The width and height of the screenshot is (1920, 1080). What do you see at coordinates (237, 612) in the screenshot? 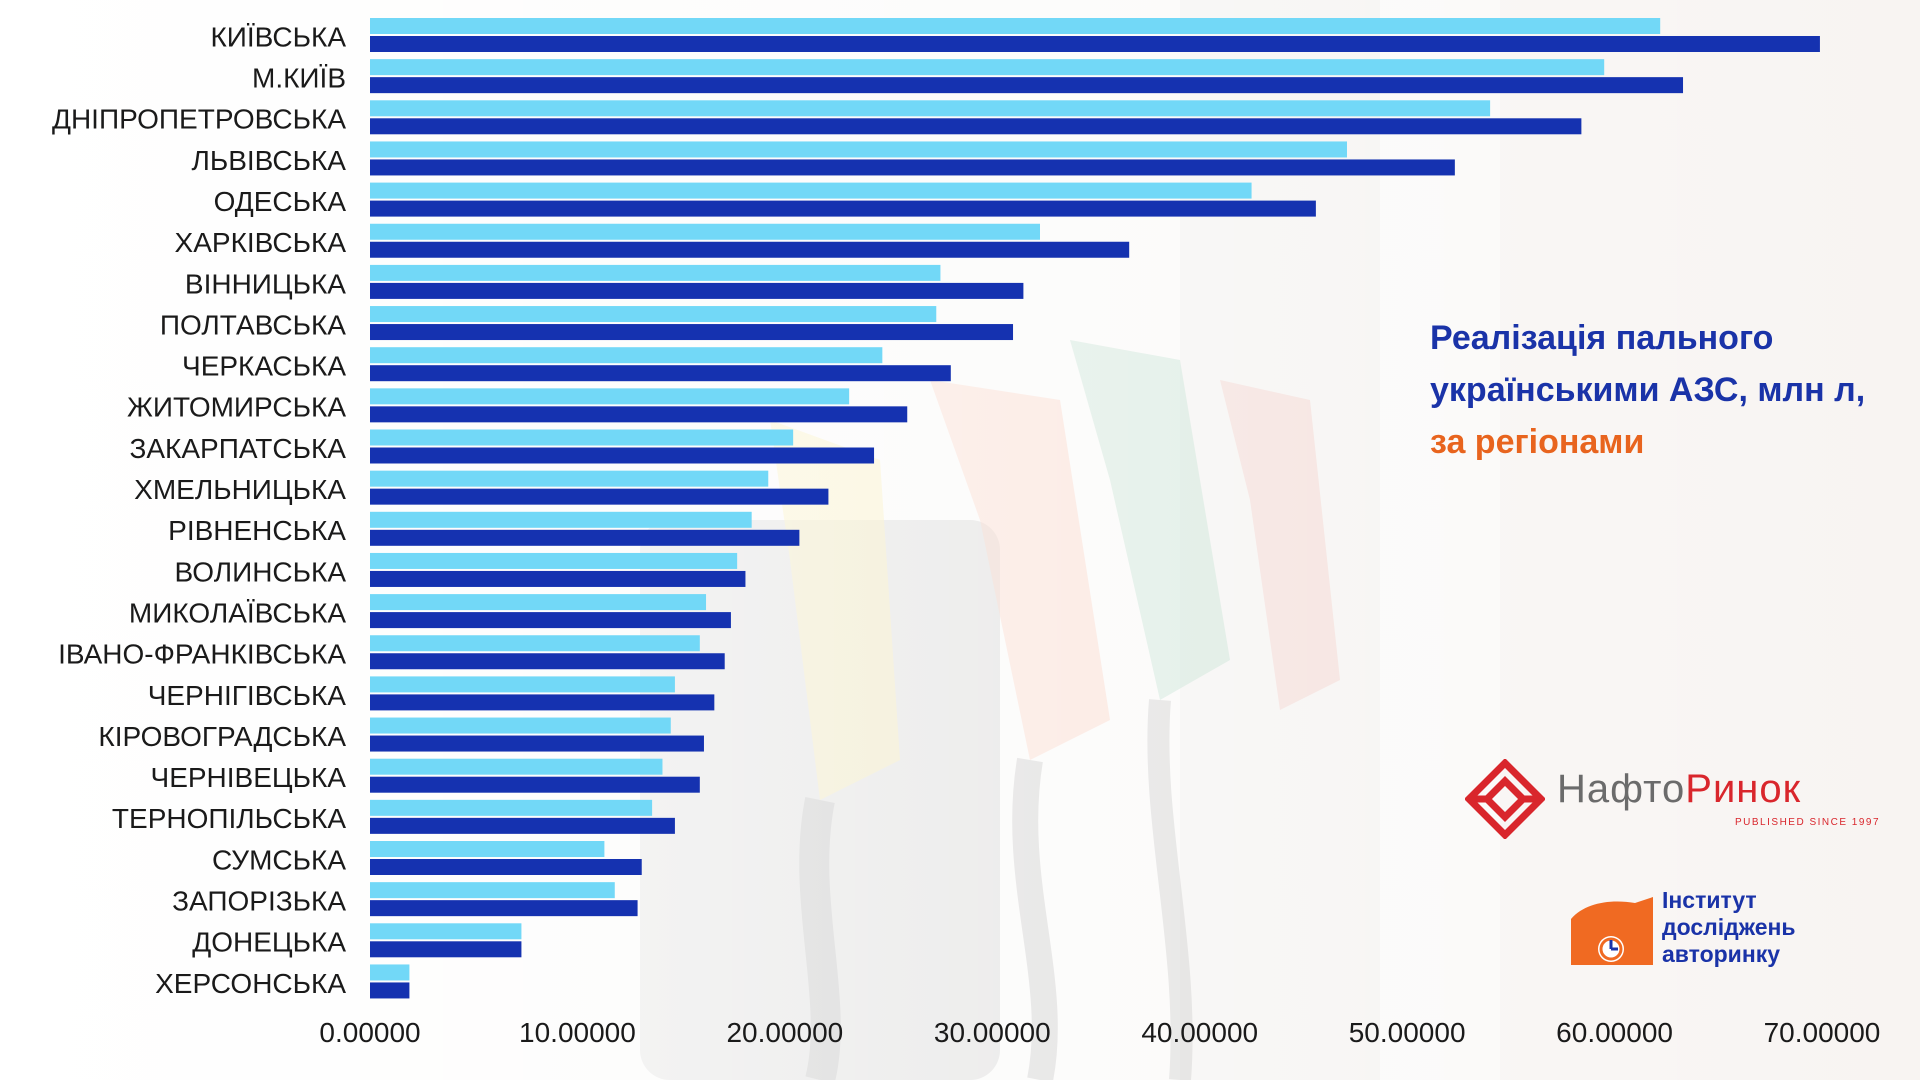
I see `category-label: МИКОЛАЇВСЬКА` at bounding box center [237, 612].